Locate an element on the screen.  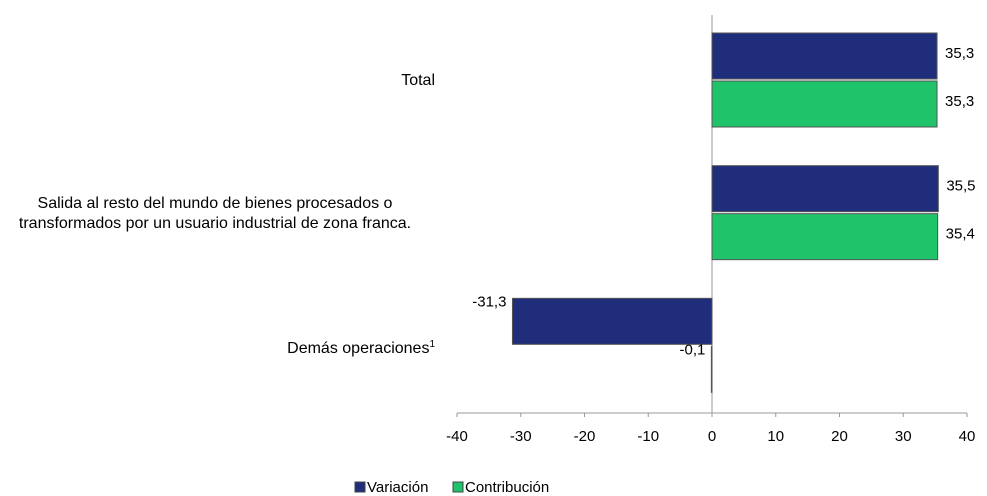
category-superscript: 1 is located at coordinates (432, 344).